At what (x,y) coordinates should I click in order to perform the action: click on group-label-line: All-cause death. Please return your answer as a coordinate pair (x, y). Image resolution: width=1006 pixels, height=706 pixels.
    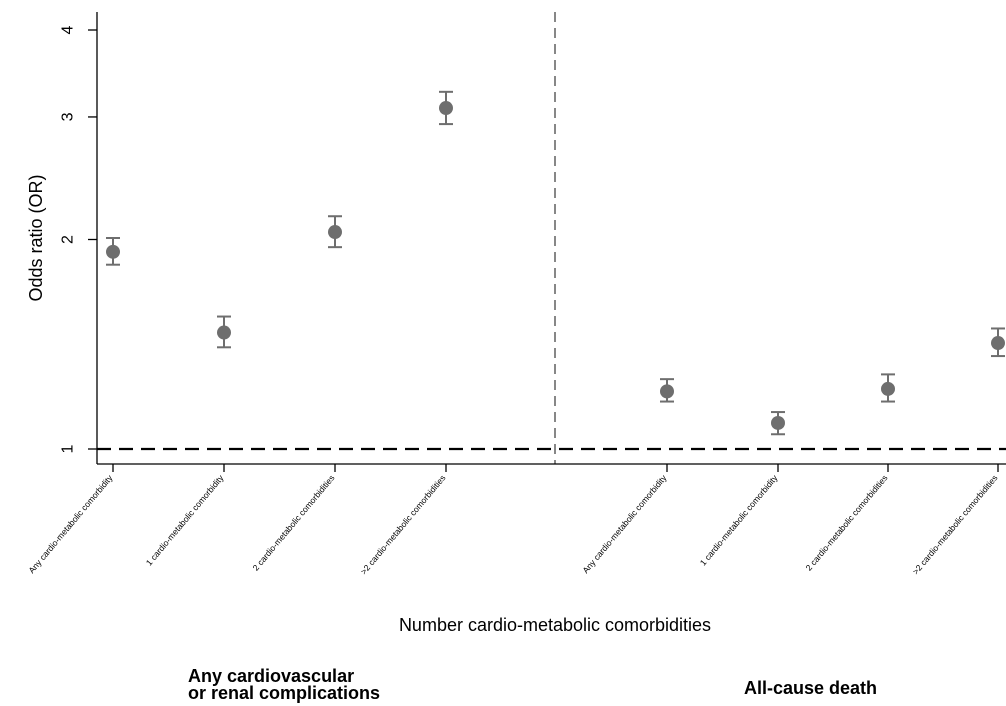
    Looking at the image, I should click on (811, 688).